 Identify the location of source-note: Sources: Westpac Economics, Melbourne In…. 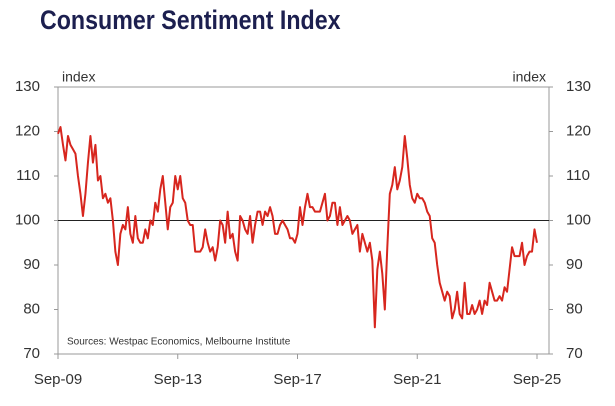
(179, 342).